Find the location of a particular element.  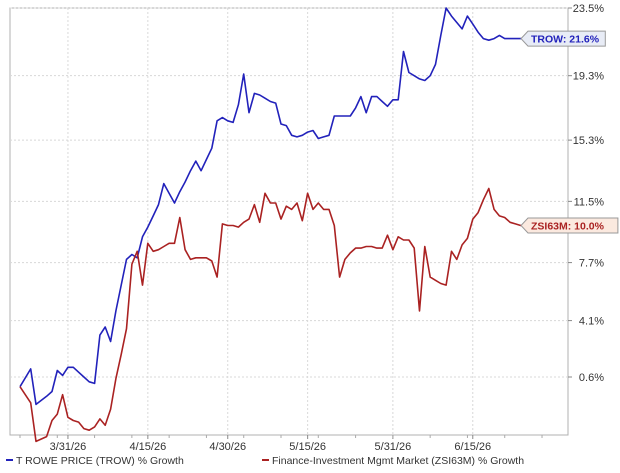

x-tick-label: 4/30/26 is located at coordinates (227, 447).